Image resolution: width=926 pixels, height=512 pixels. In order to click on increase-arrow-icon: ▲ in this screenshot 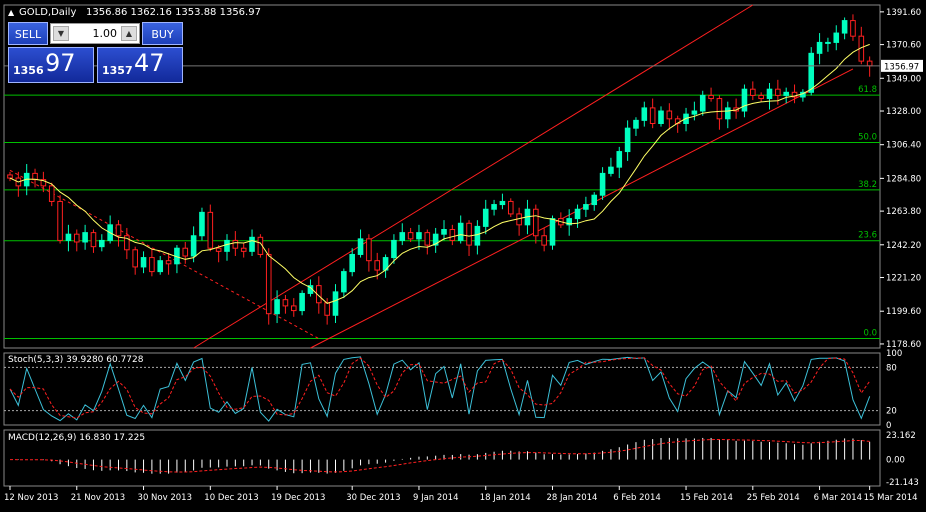, I will do `click(129, 33)`.